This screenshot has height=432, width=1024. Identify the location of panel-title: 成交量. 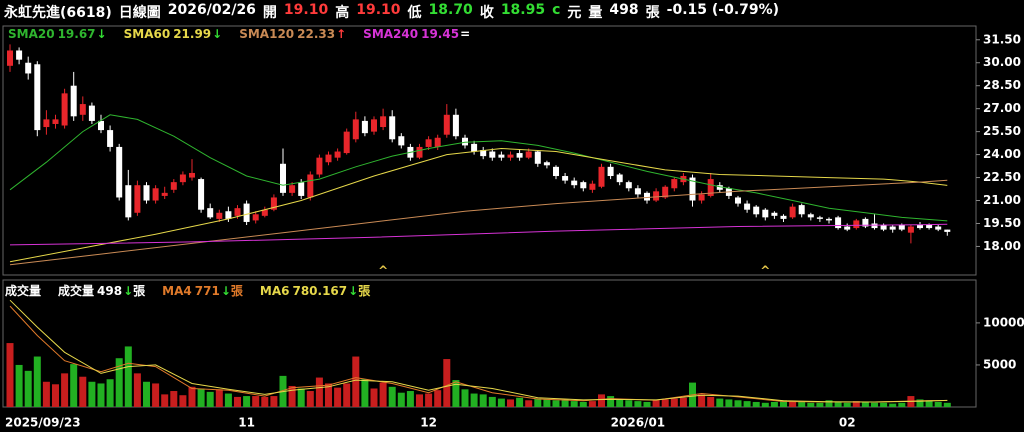
(23, 291).